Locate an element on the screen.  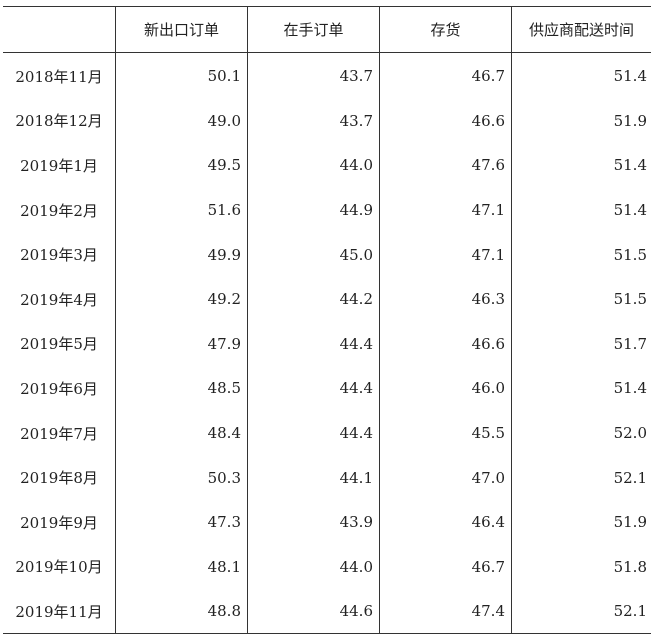
table-cell: 48.5 is located at coordinates (181, 387).